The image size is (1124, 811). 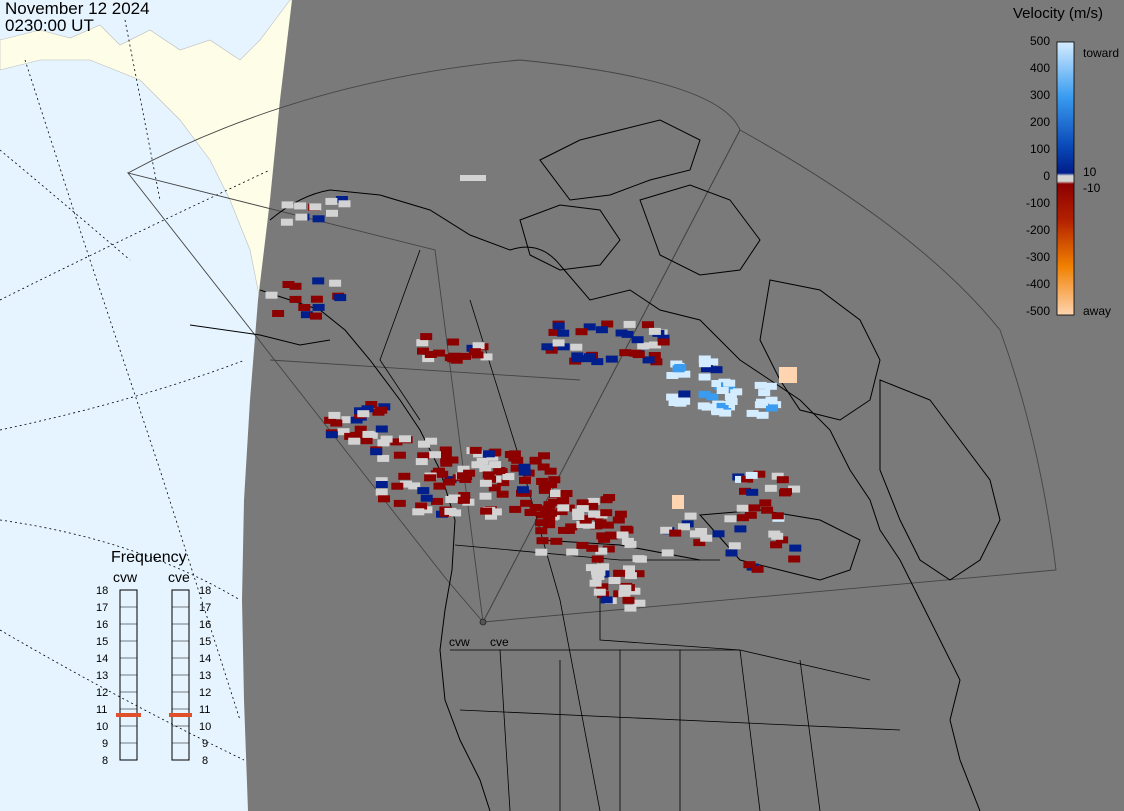 I want to click on freq-tick-right-16: 16, so click(x=205, y=625).